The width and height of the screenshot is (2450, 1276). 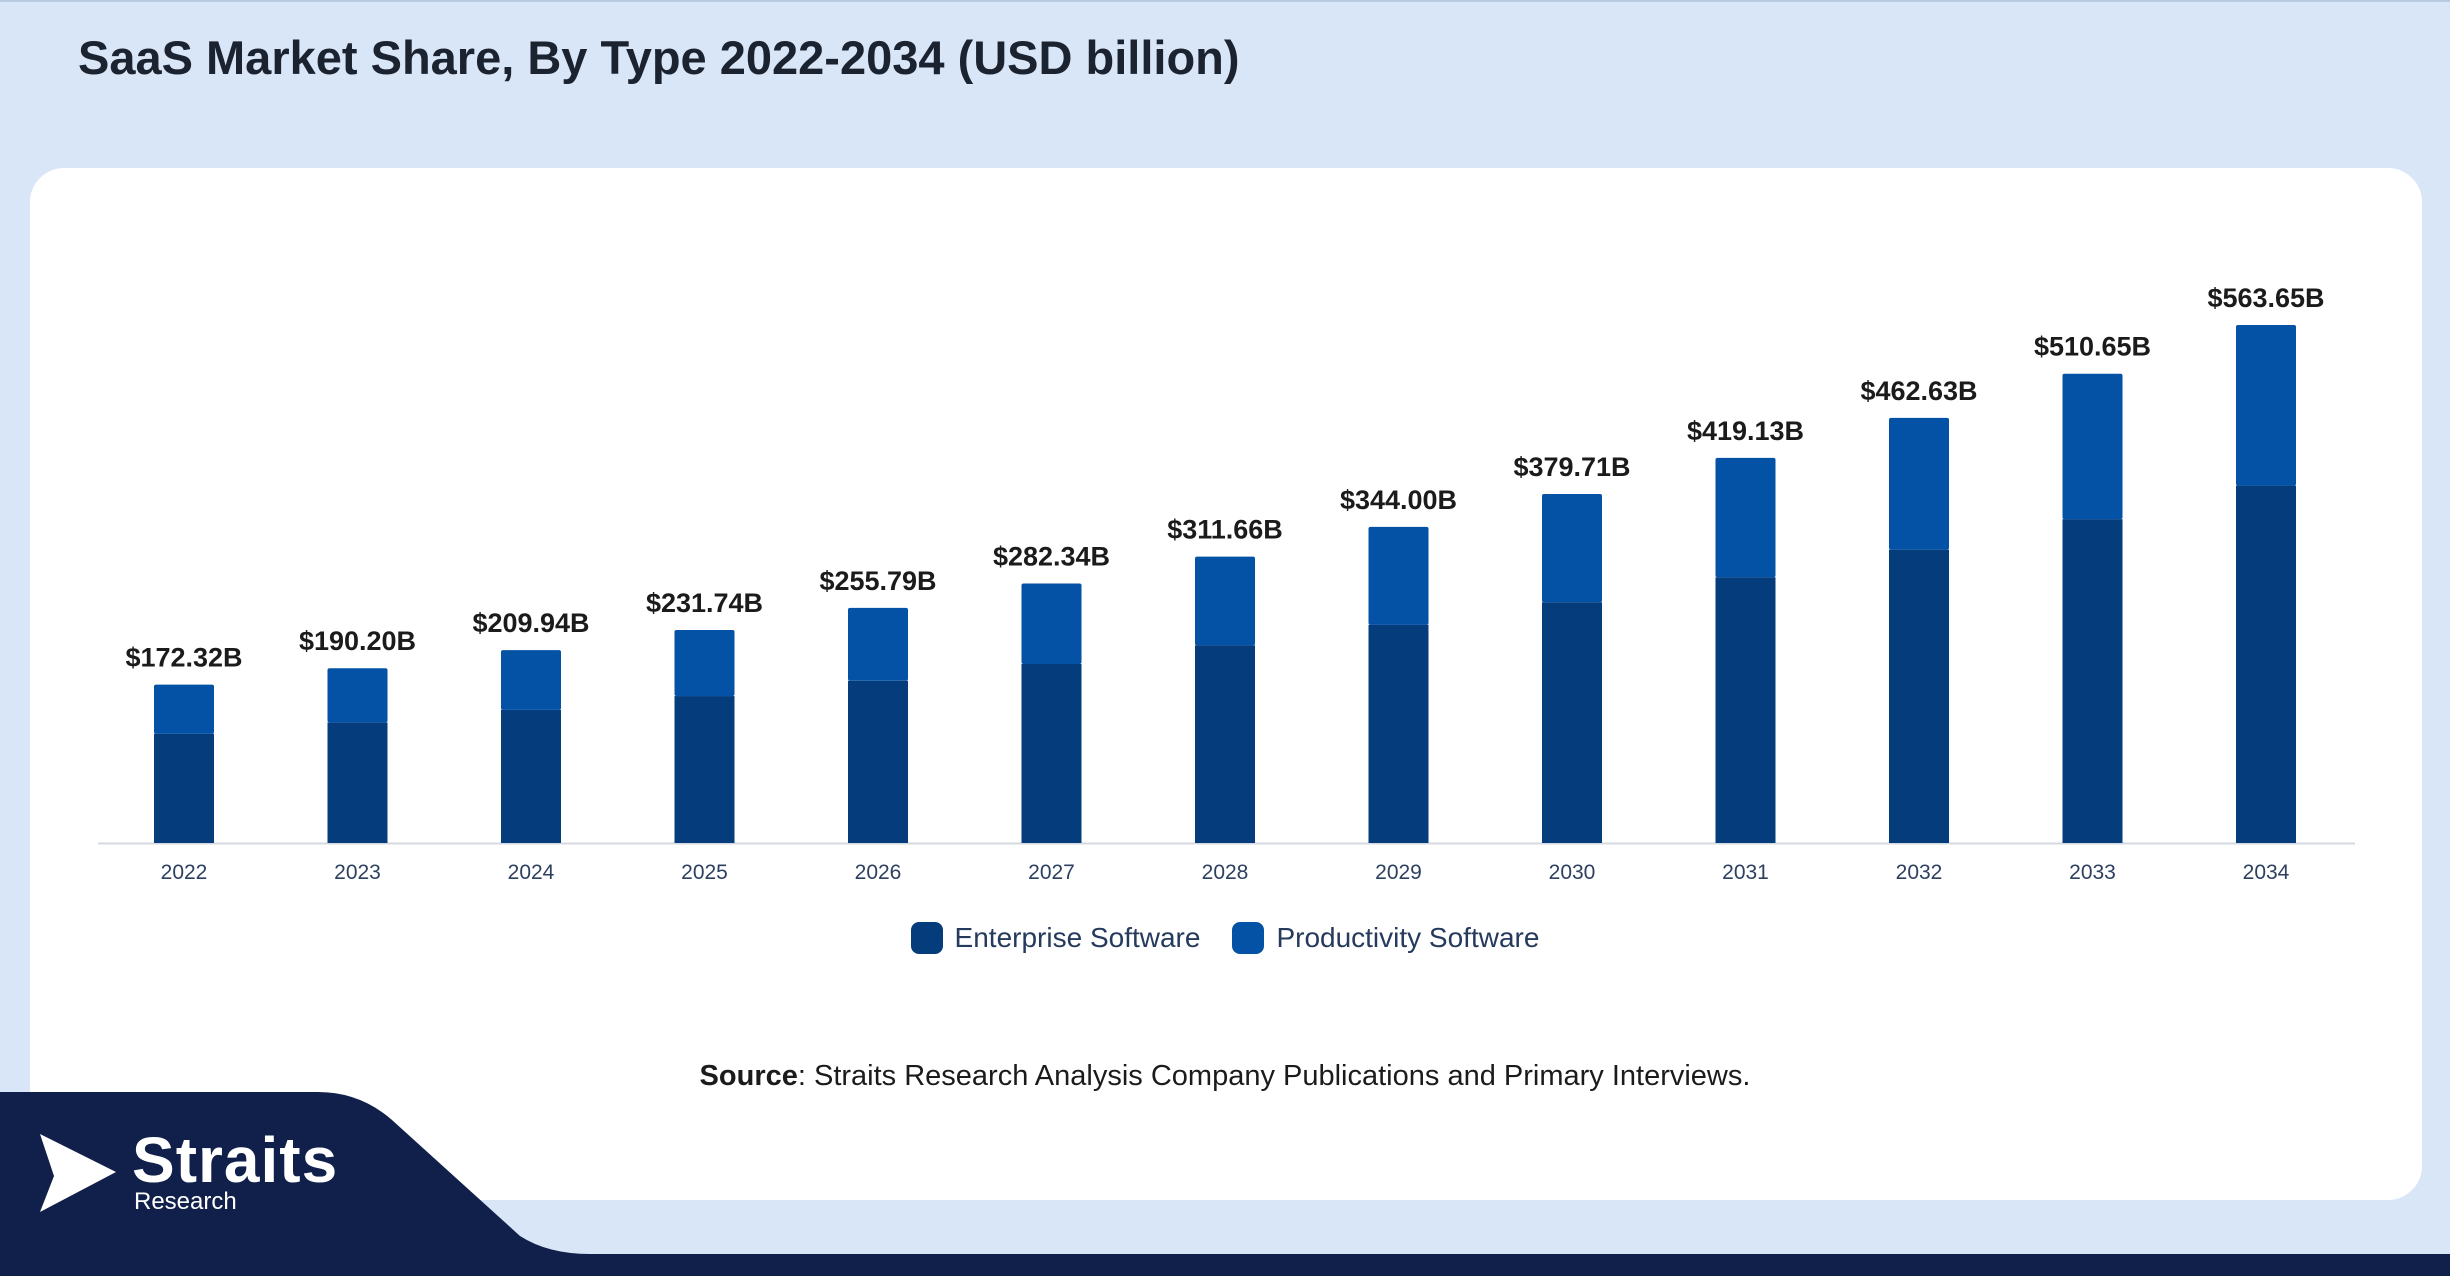 What do you see at coordinates (1572, 548) in the screenshot?
I see `bar-productivity-2030` at bounding box center [1572, 548].